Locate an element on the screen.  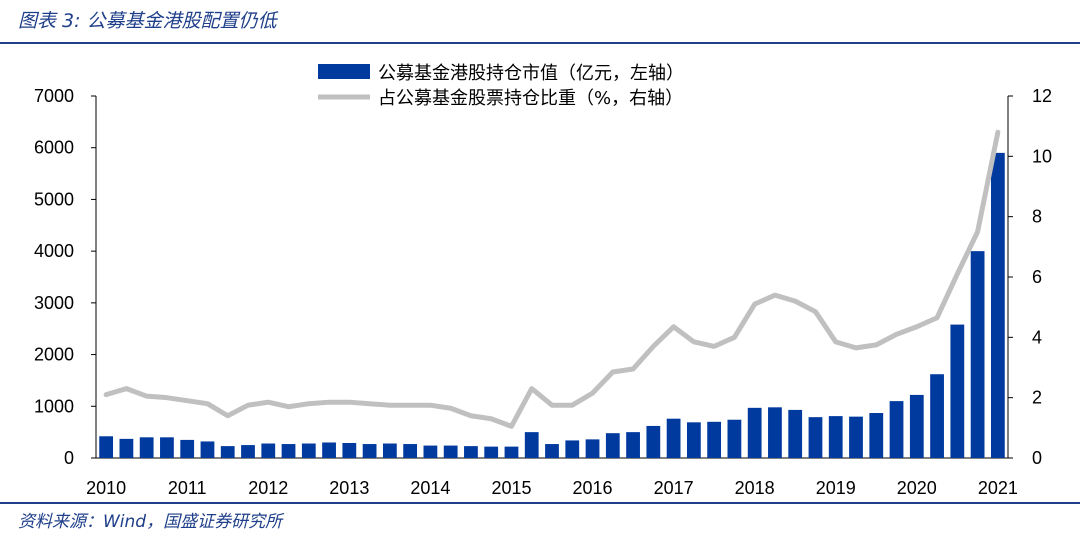
right-tick-label: 2 is located at coordinates (1037, 398).